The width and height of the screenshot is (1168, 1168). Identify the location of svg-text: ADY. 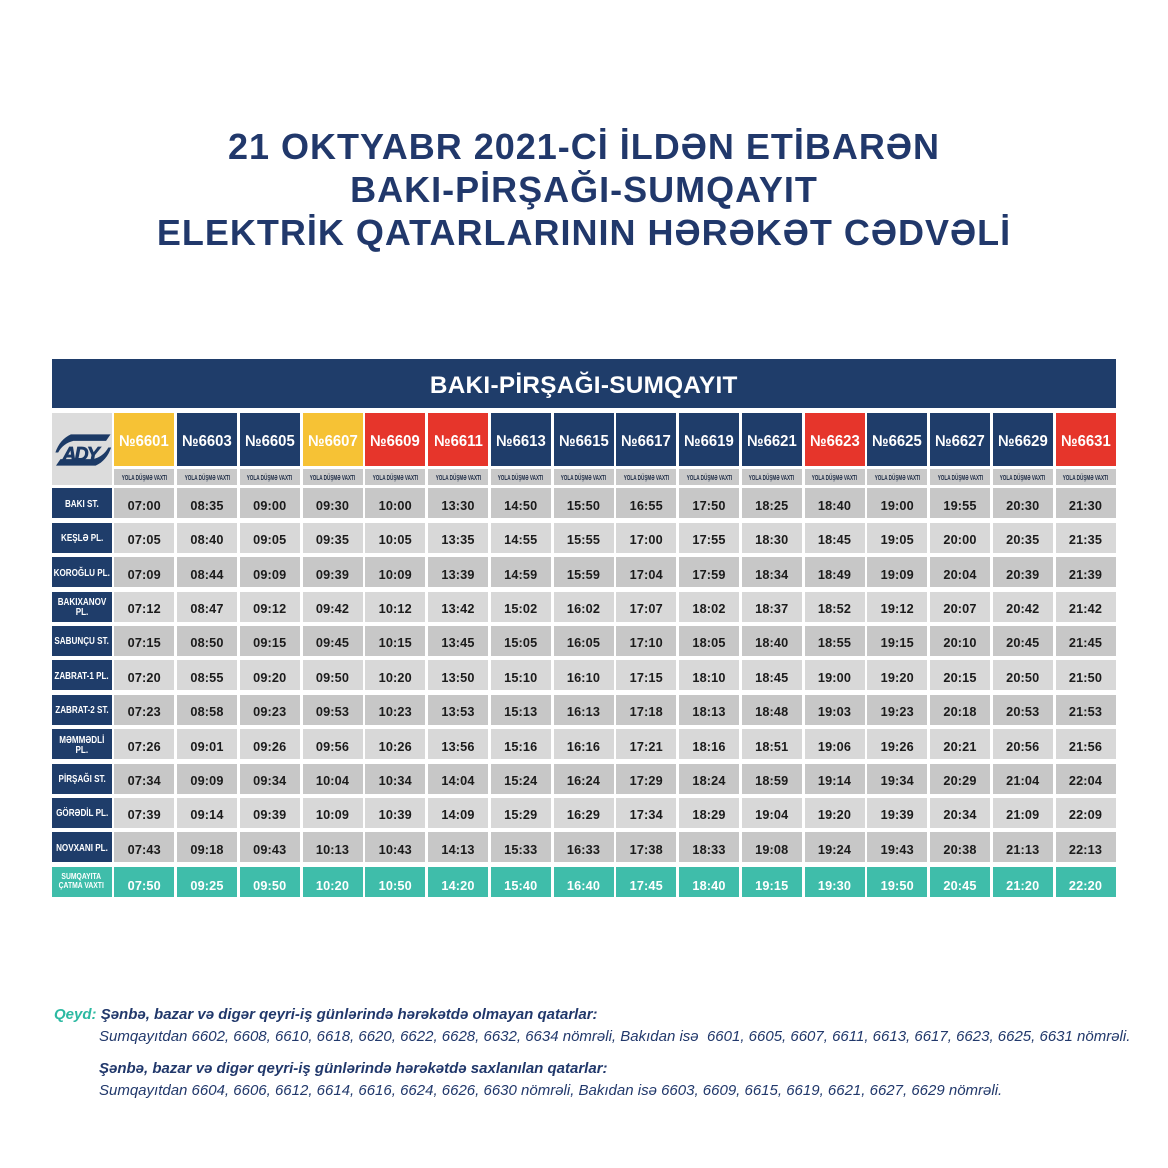
(81, 454).